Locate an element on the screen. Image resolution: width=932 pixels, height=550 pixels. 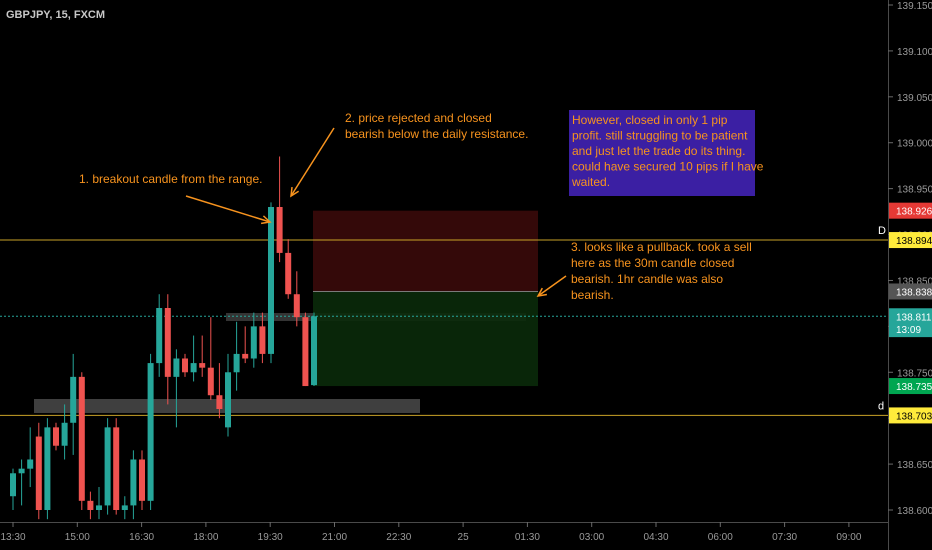
price-tick-label: 139.000 is located at coordinates (914, 144).